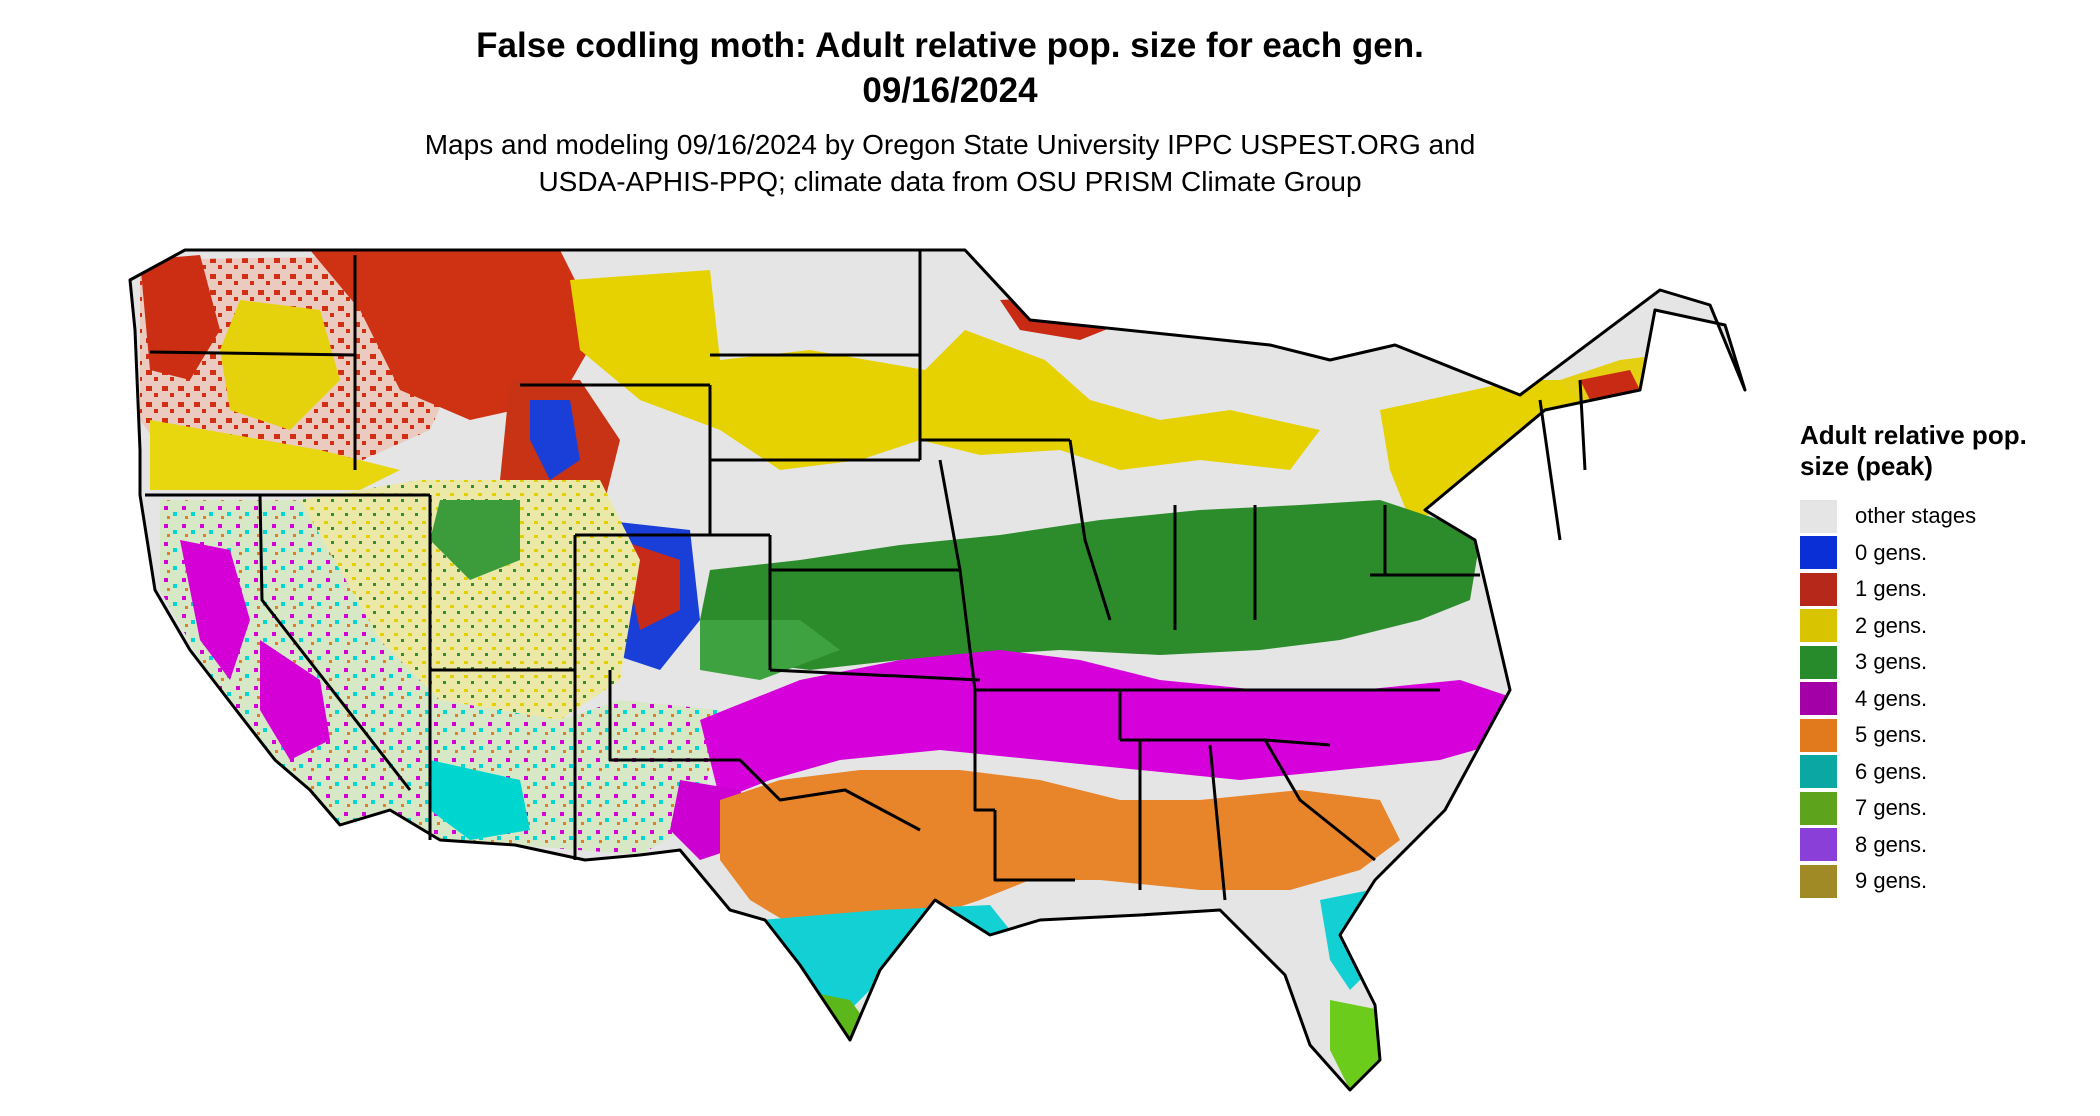  I want to click on legend-item: 7 gens., so click(1945, 808).